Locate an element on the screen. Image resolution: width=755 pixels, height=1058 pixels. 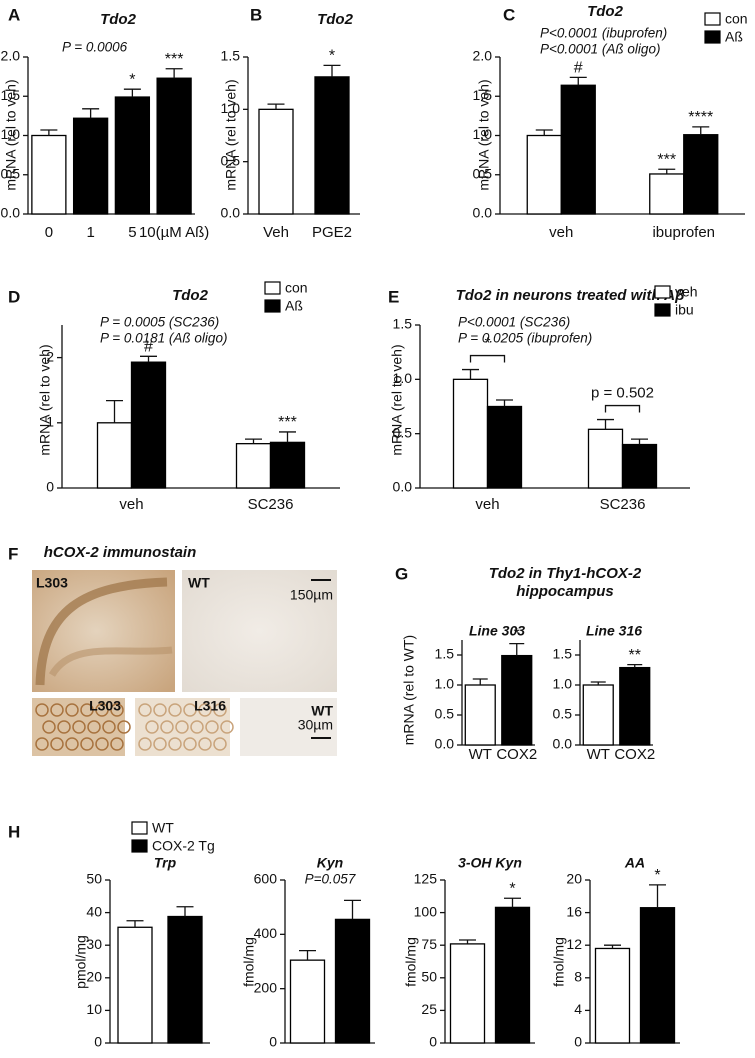
significance-label: *** is located at coordinates (287, 422).